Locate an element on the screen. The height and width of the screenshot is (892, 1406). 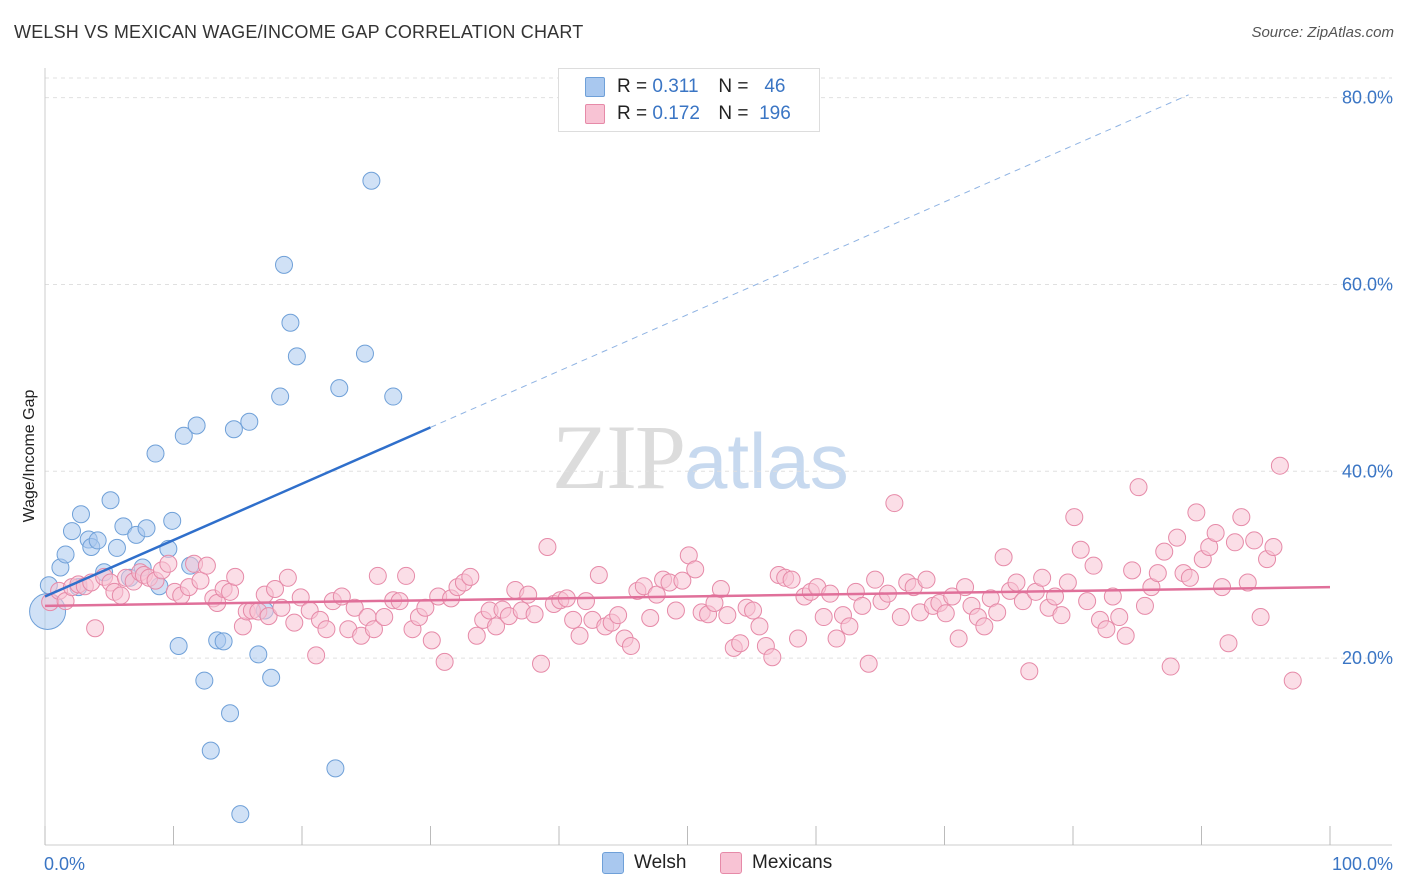
y-axis-label: Wage/Income Gap is located at coordinates (29, 456).